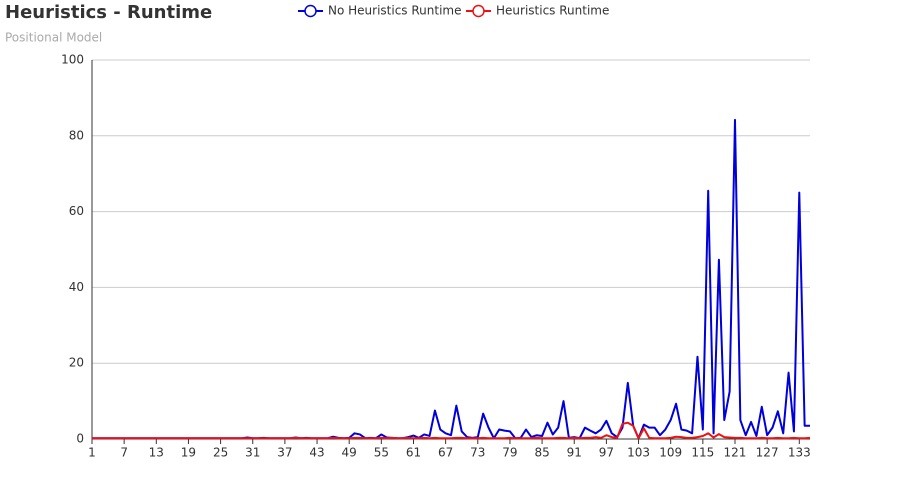 This screenshot has height=504, width=900. Describe the element at coordinates (76, 211) in the screenshot. I see `y-tick-label: 60` at that location.